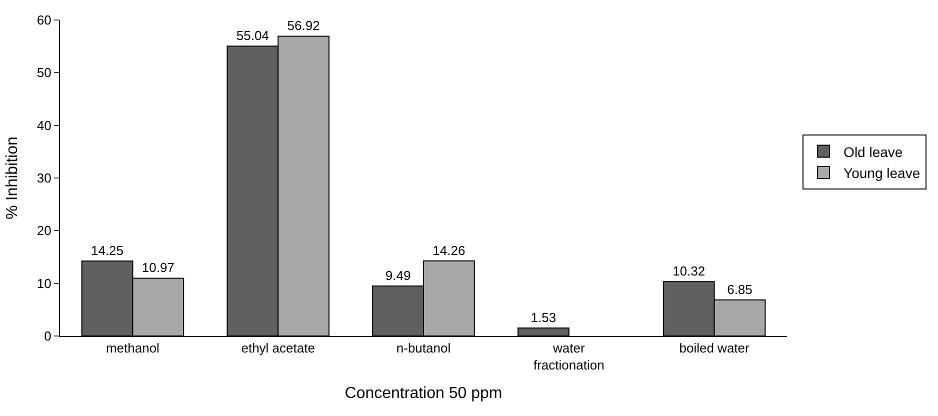  What do you see at coordinates (133, 348) in the screenshot?
I see `x-tick-label: methanol` at bounding box center [133, 348].